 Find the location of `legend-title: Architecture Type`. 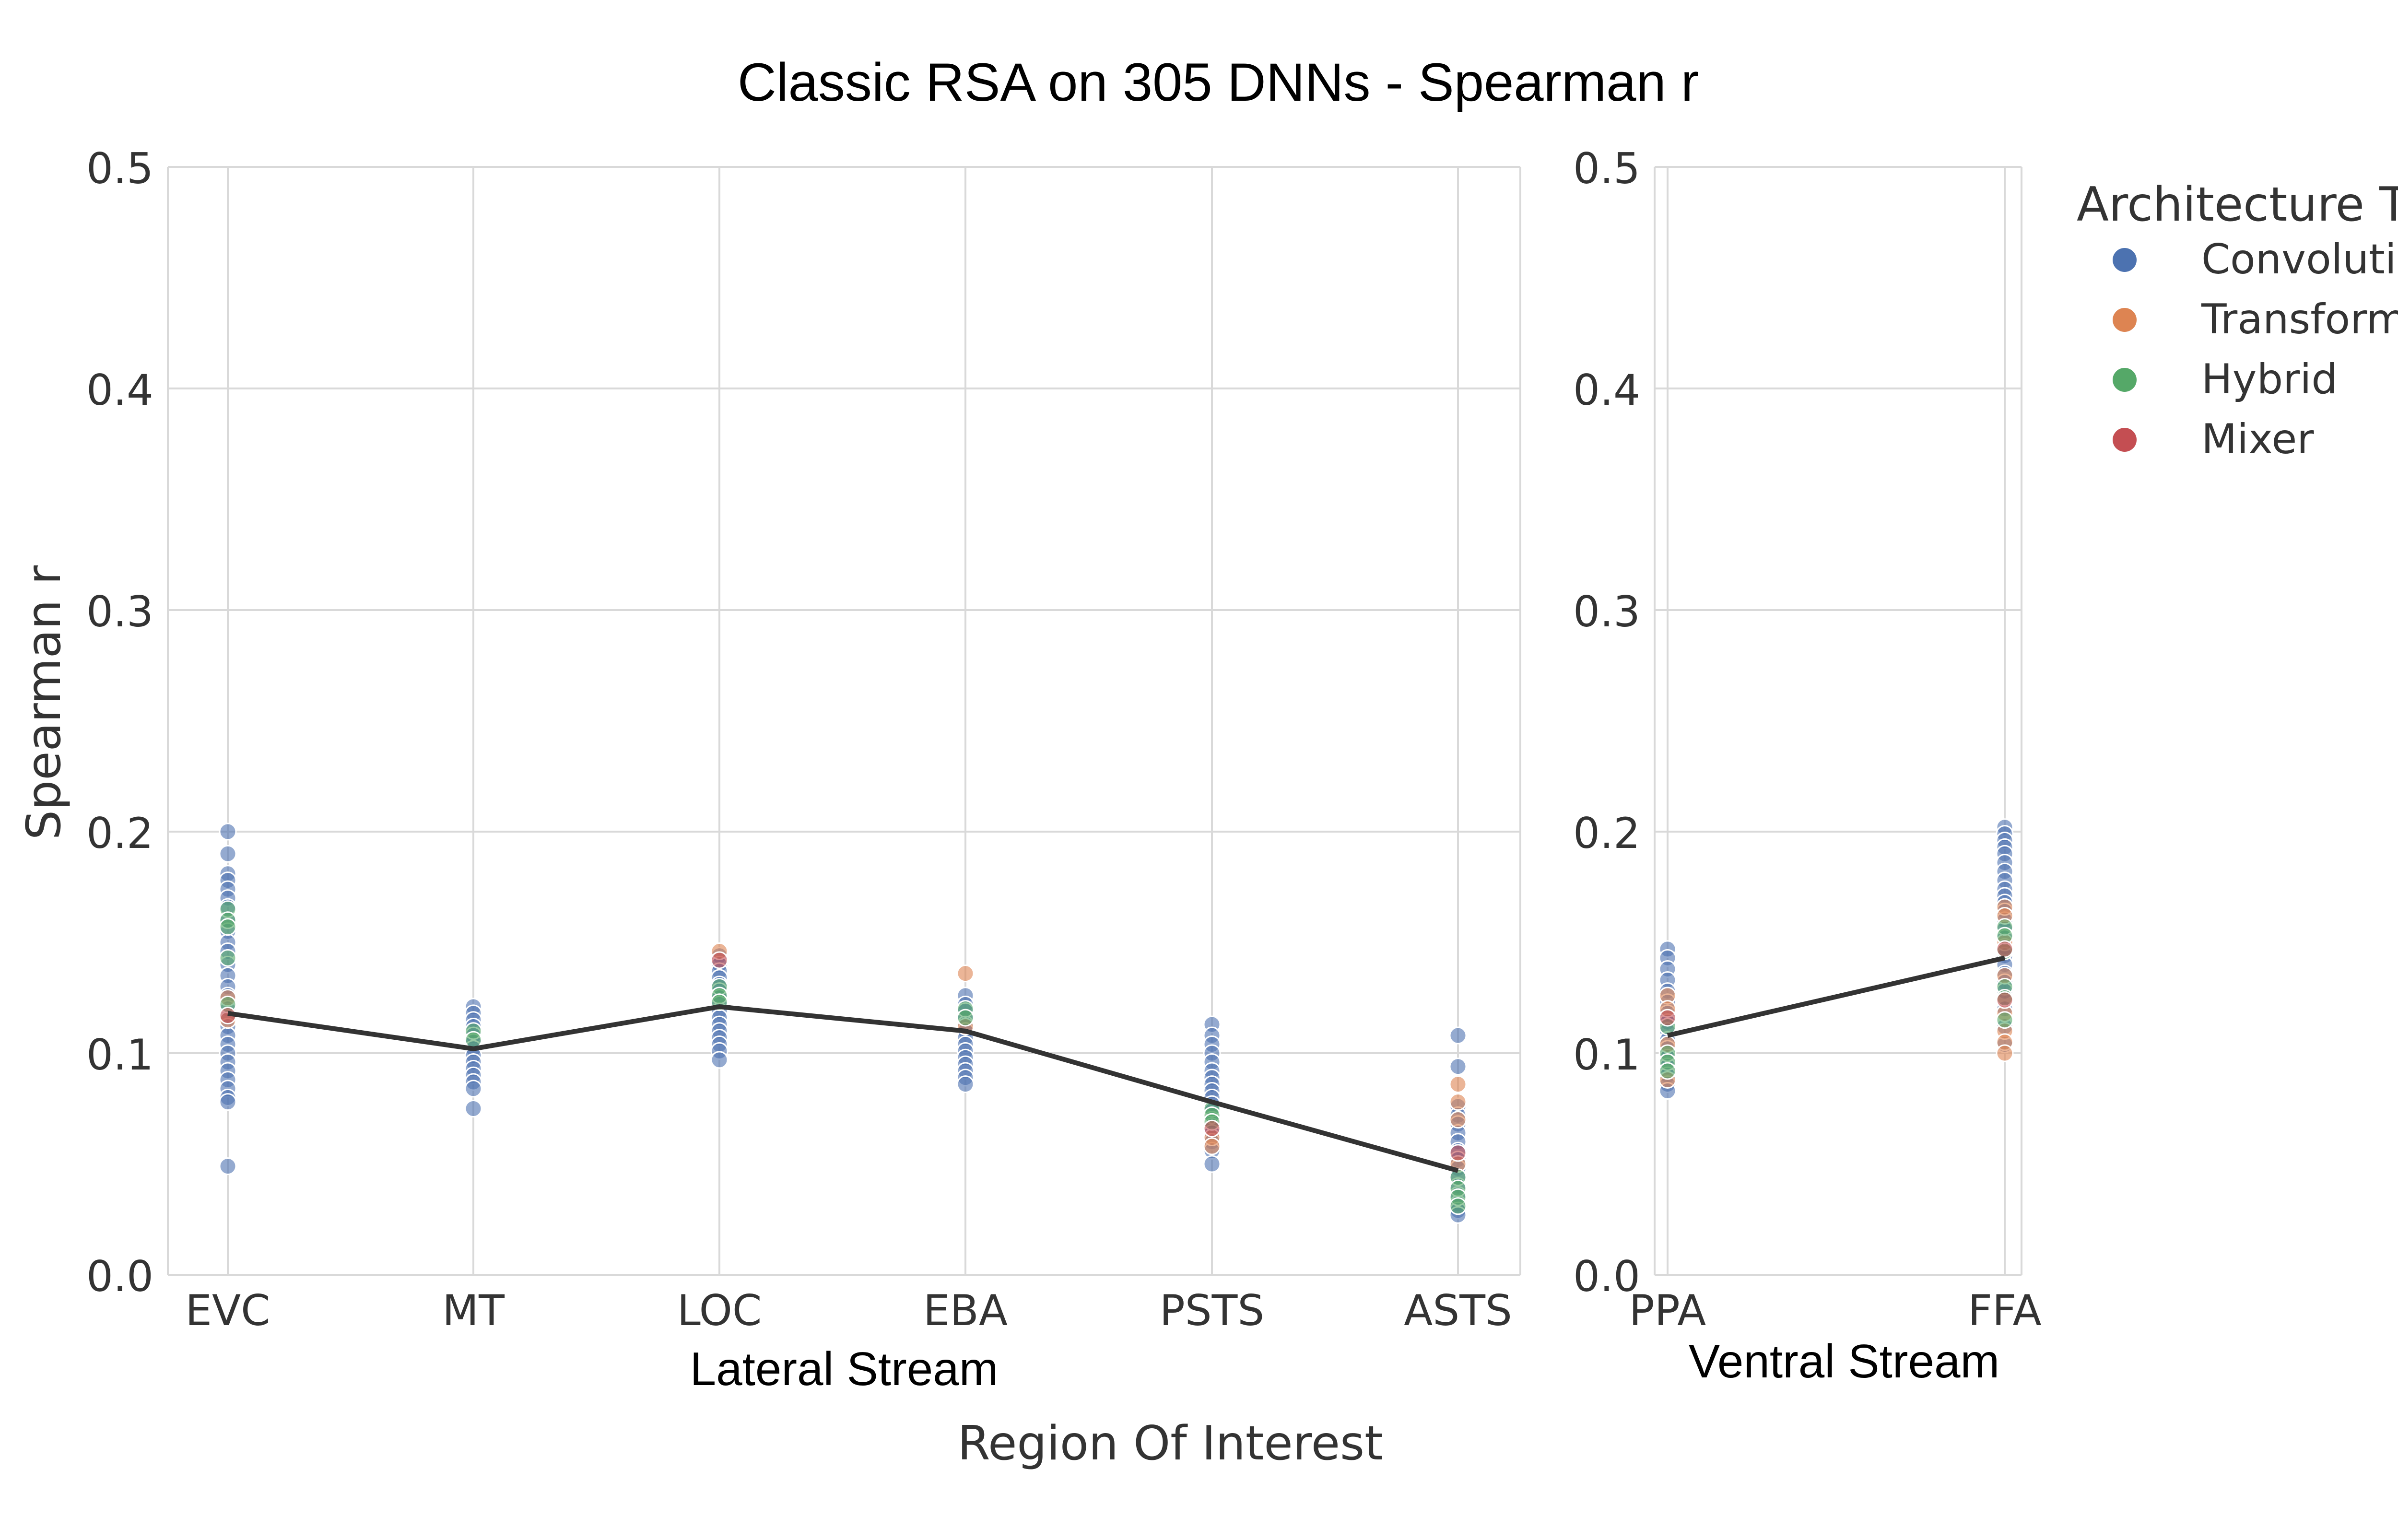

legend-title: Architecture Type is located at coordinates (2238, 204).